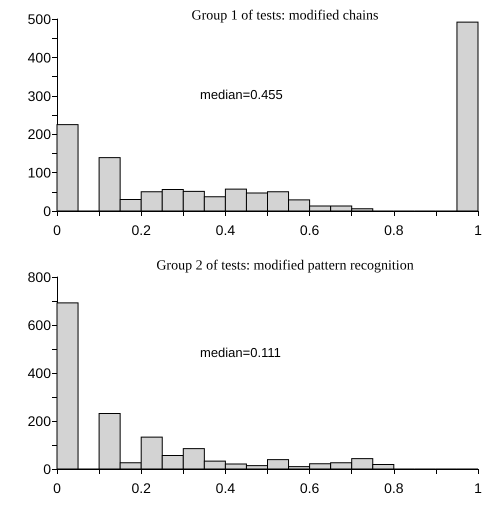  I want to click on y-tick-label: 600, so click(40, 325).